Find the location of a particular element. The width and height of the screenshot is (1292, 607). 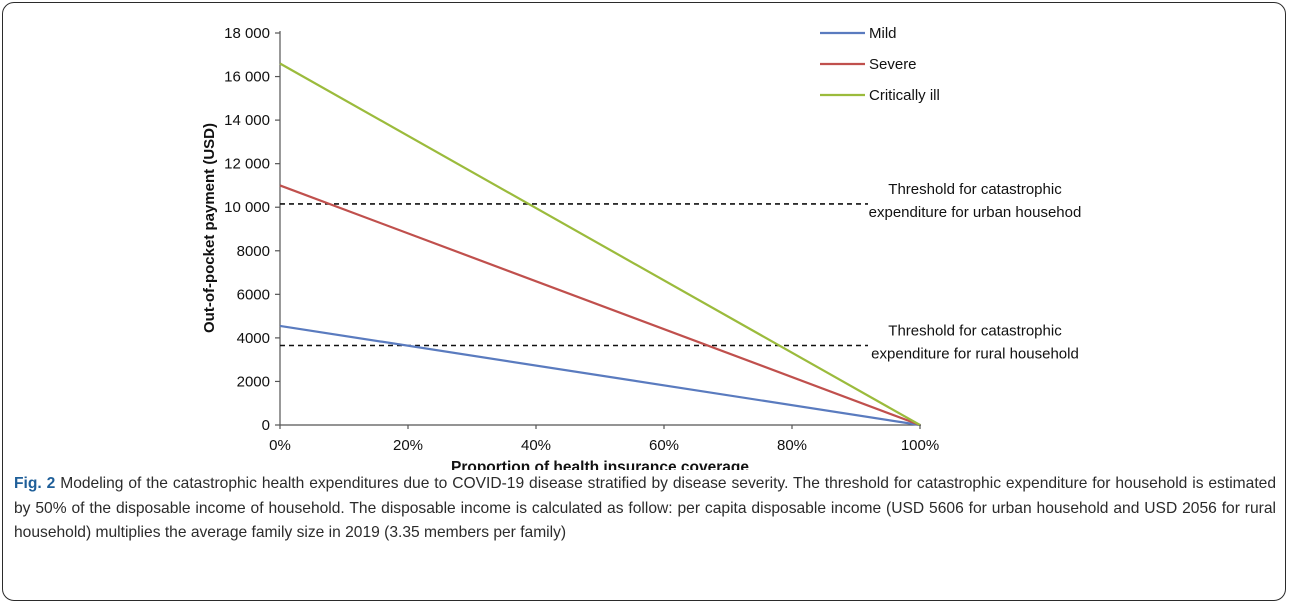

threshold-label-line2: expenditure for rural household is located at coordinates (975, 354).